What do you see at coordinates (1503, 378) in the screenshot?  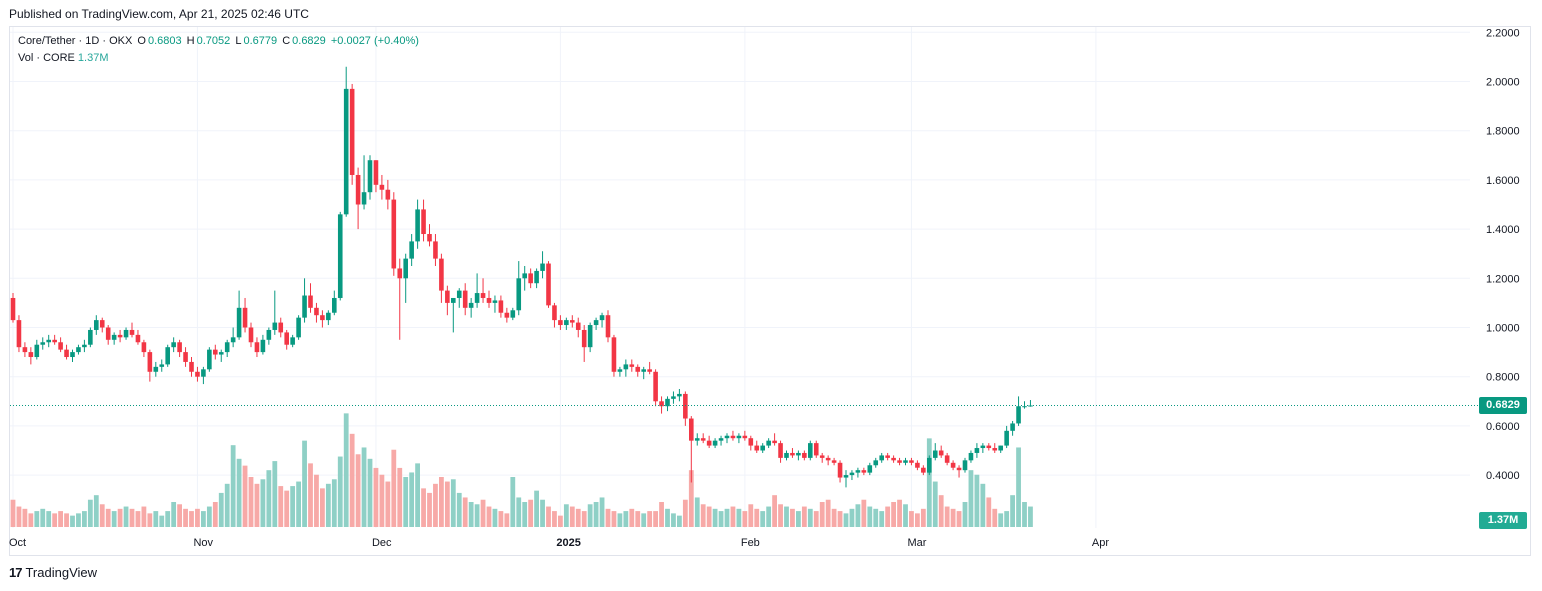 I see `price-tick-label: 0.8000` at bounding box center [1503, 378].